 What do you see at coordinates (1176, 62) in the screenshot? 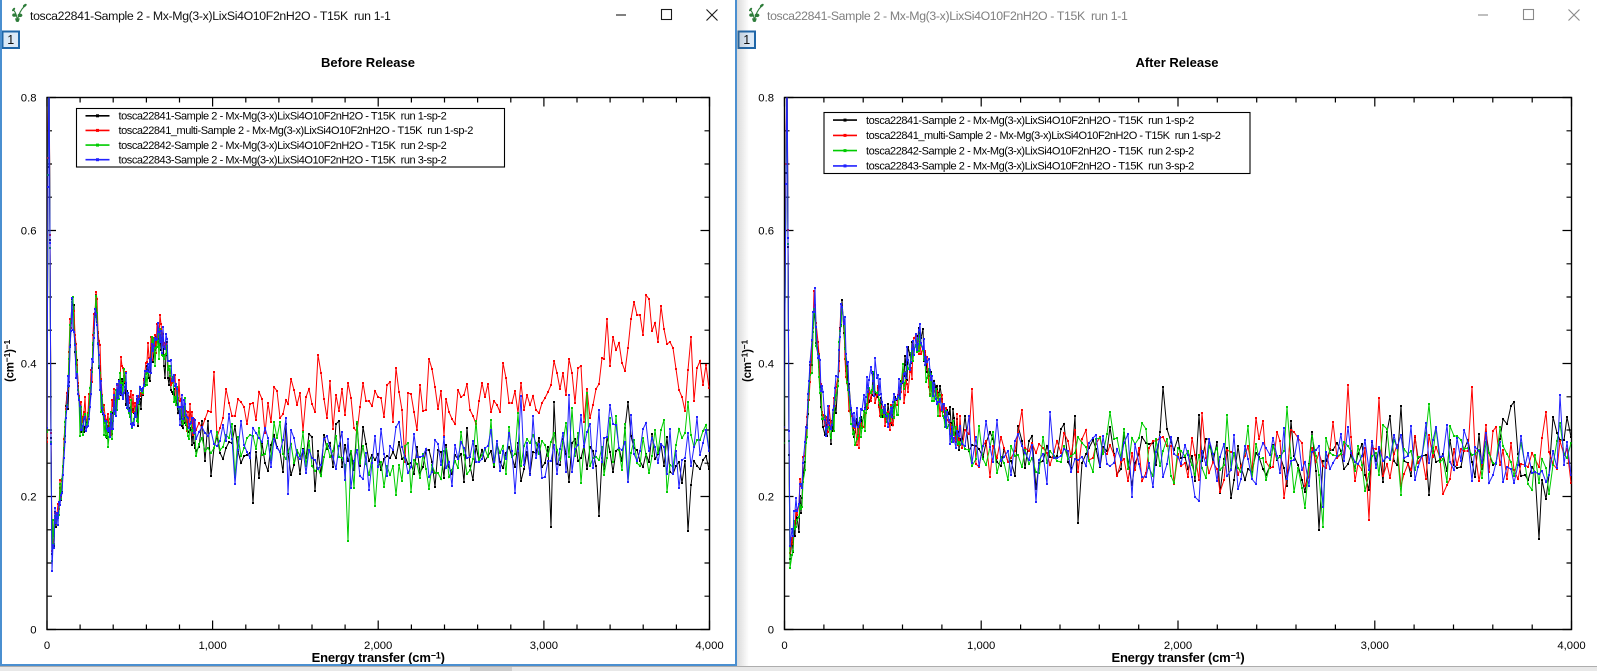
I see `svg-text: After Release` at bounding box center [1176, 62].